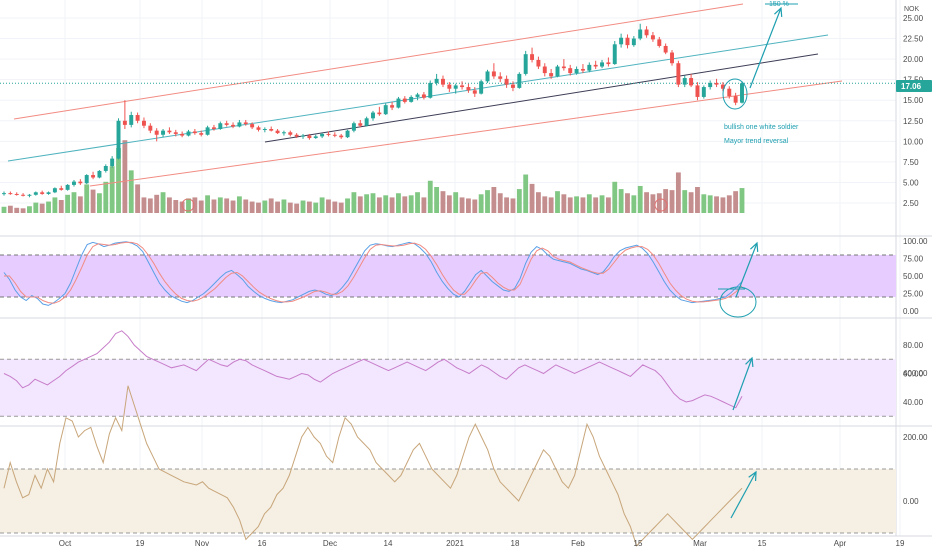 This screenshot has height=550, width=932. Describe the element at coordinates (912, 9) in the screenshot. I see `currency-label: NOK` at that location.